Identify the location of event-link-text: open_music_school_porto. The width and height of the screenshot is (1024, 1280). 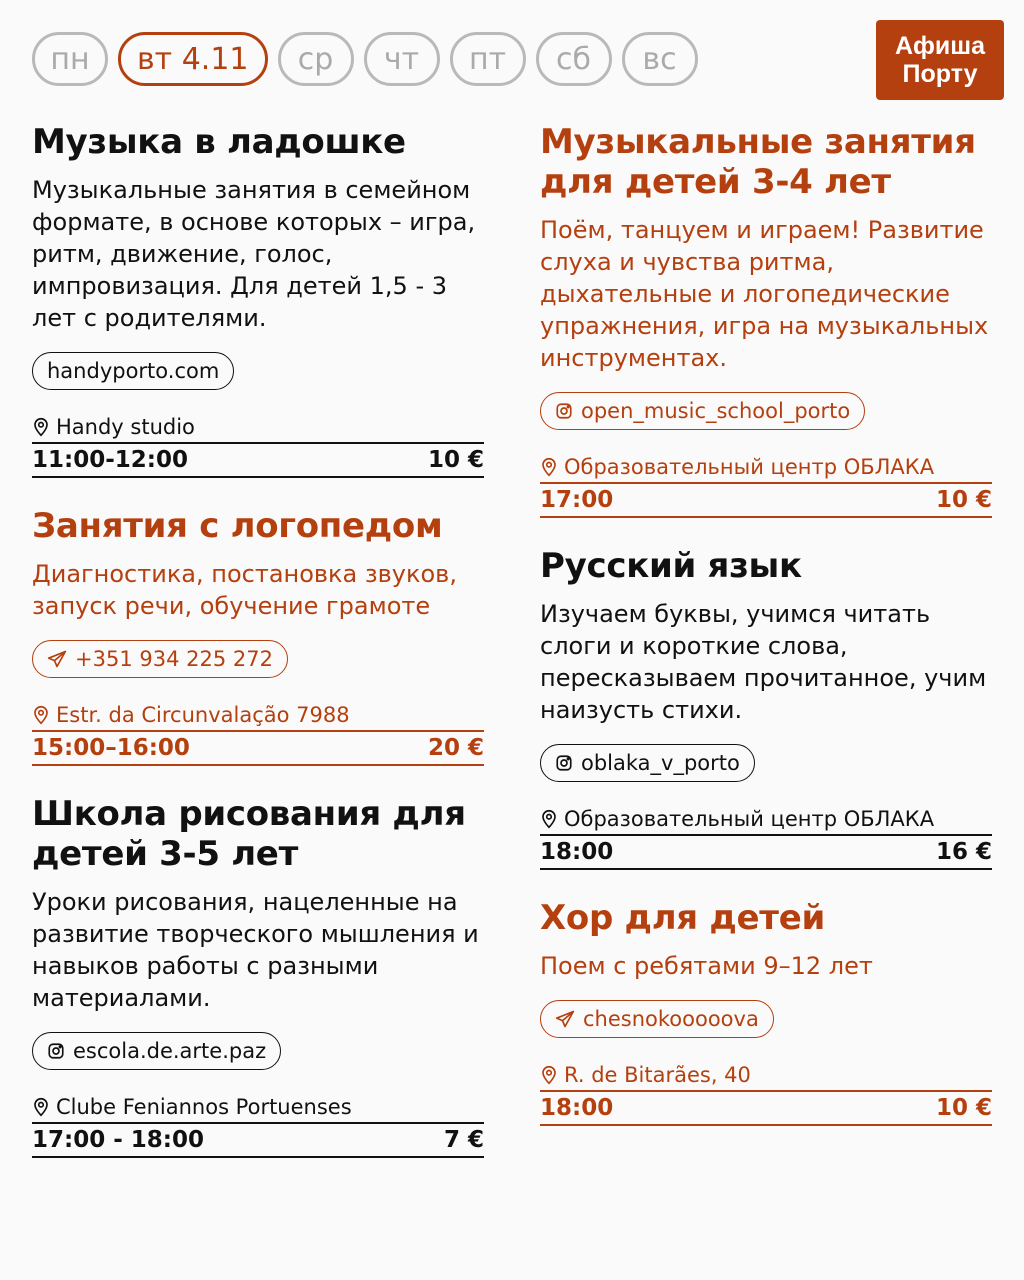
(716, 411).